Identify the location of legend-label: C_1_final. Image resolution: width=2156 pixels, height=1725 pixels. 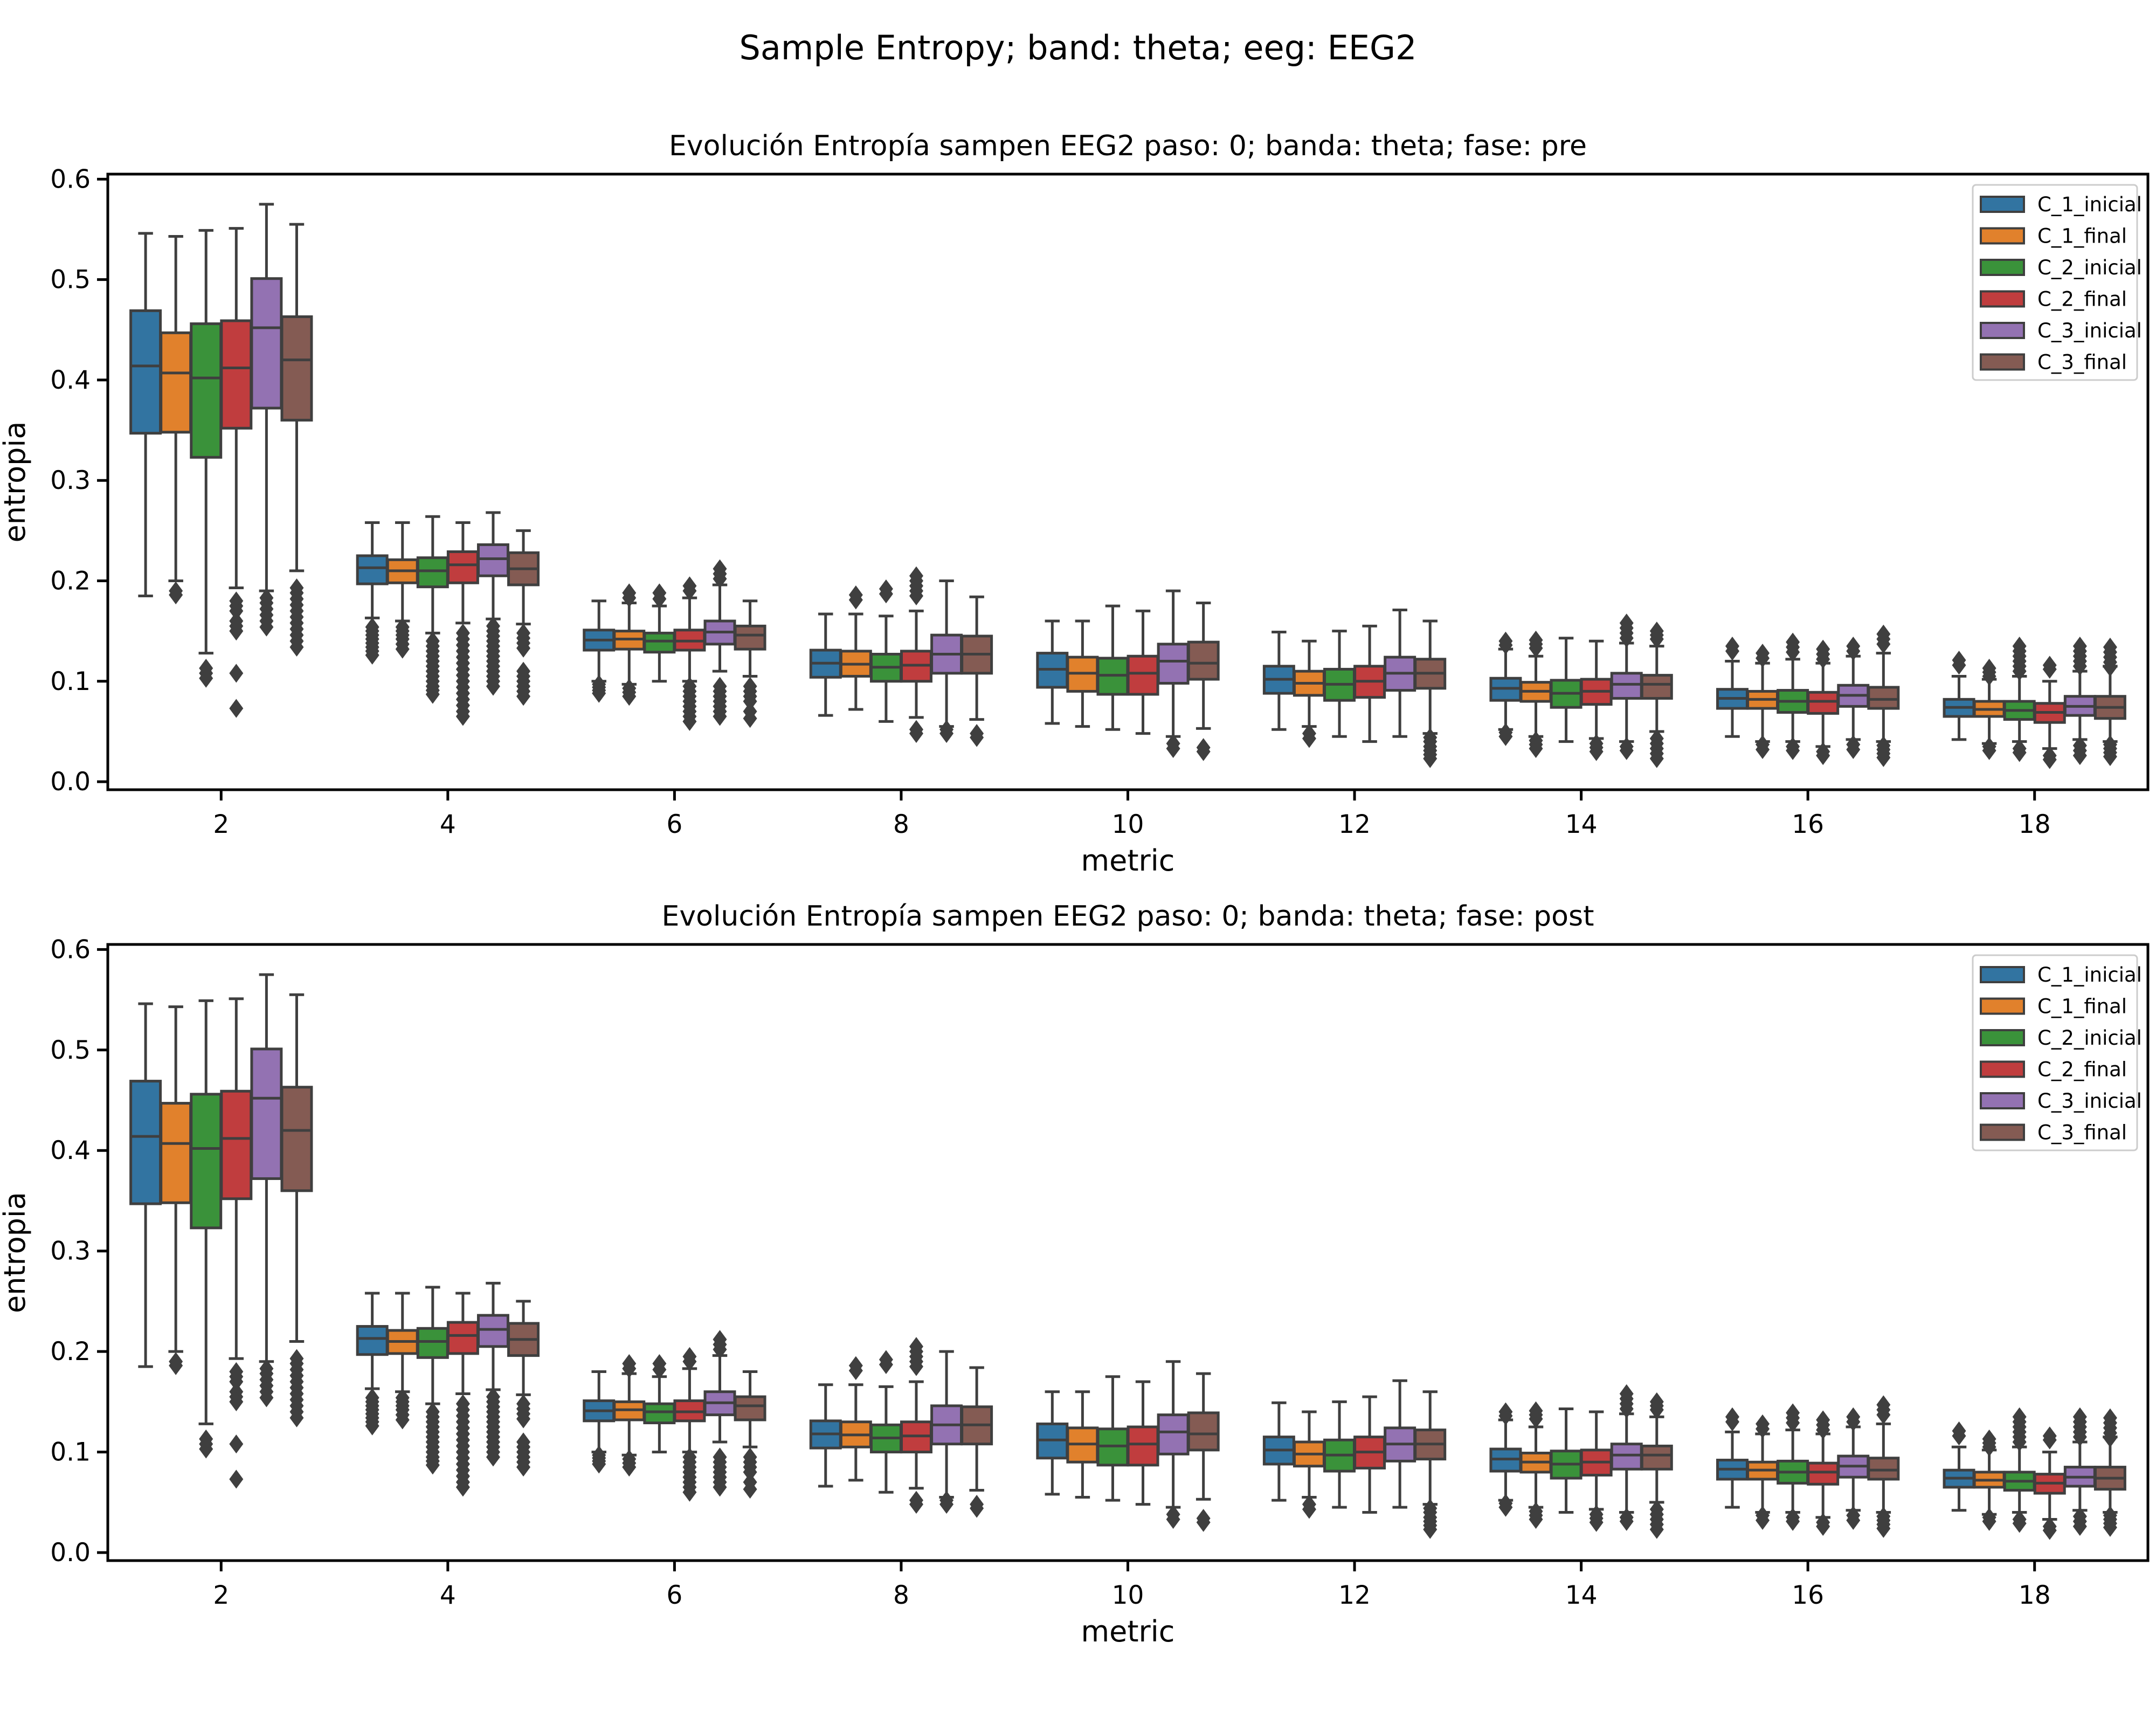
(2082, 236).